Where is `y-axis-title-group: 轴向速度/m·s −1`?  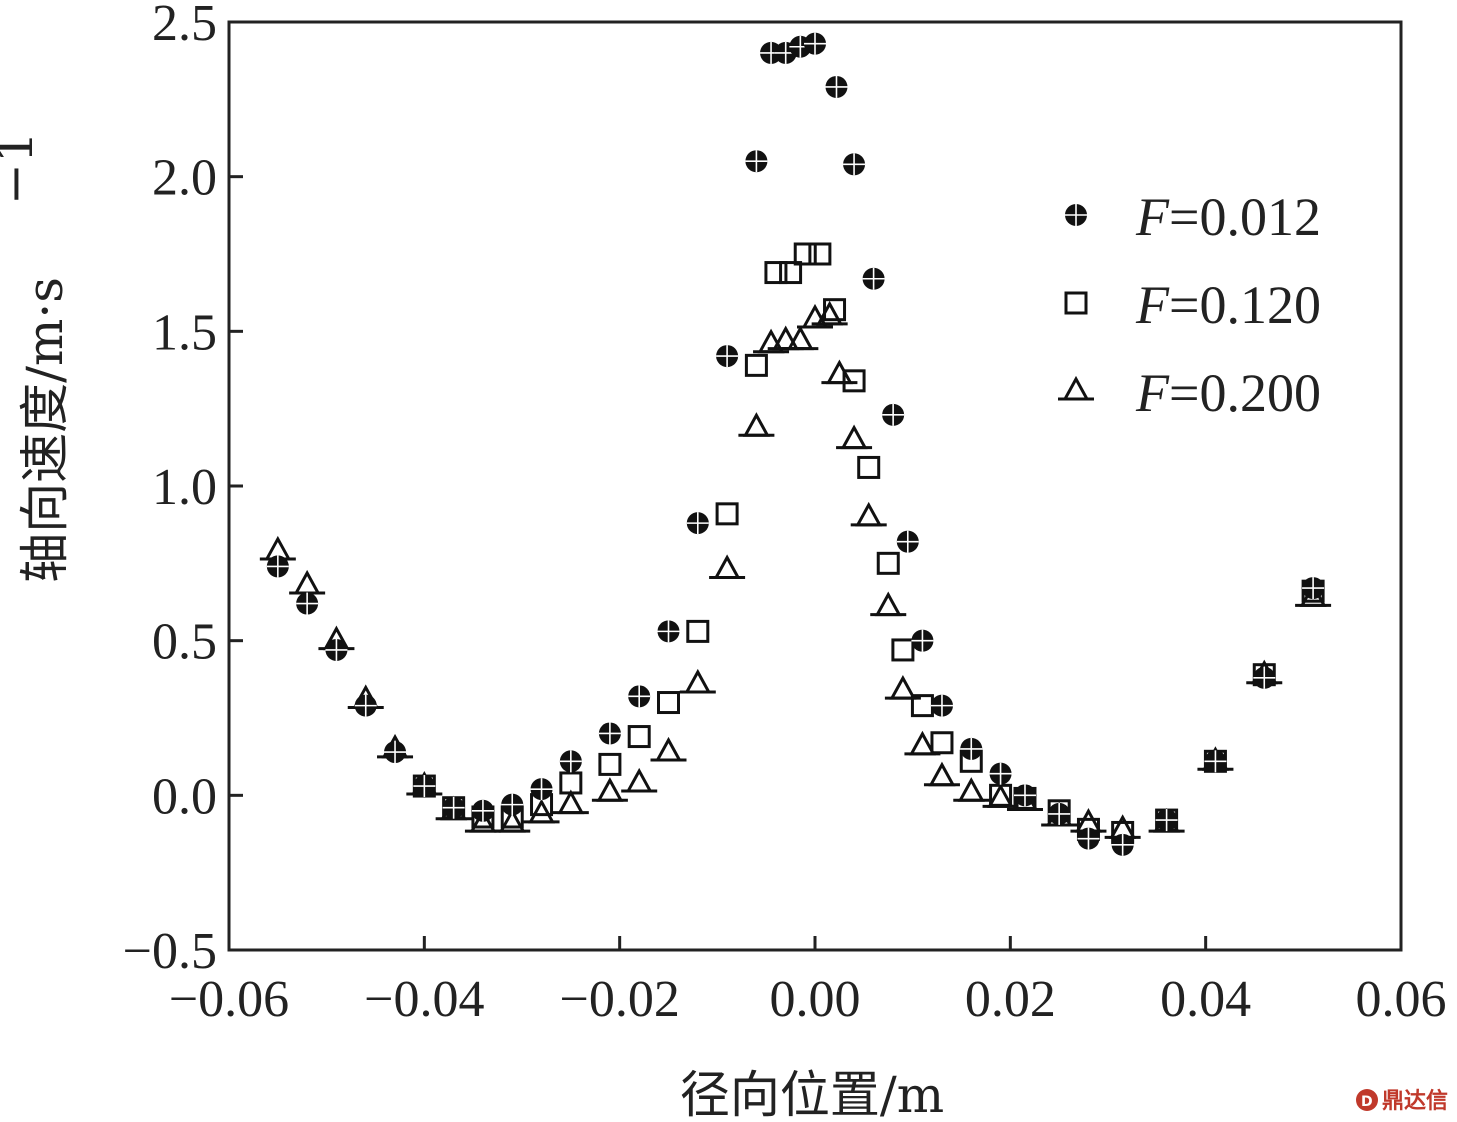
y-axis-title-group: 轴向速度/m·s −1 is located at coordinates (37, 357).